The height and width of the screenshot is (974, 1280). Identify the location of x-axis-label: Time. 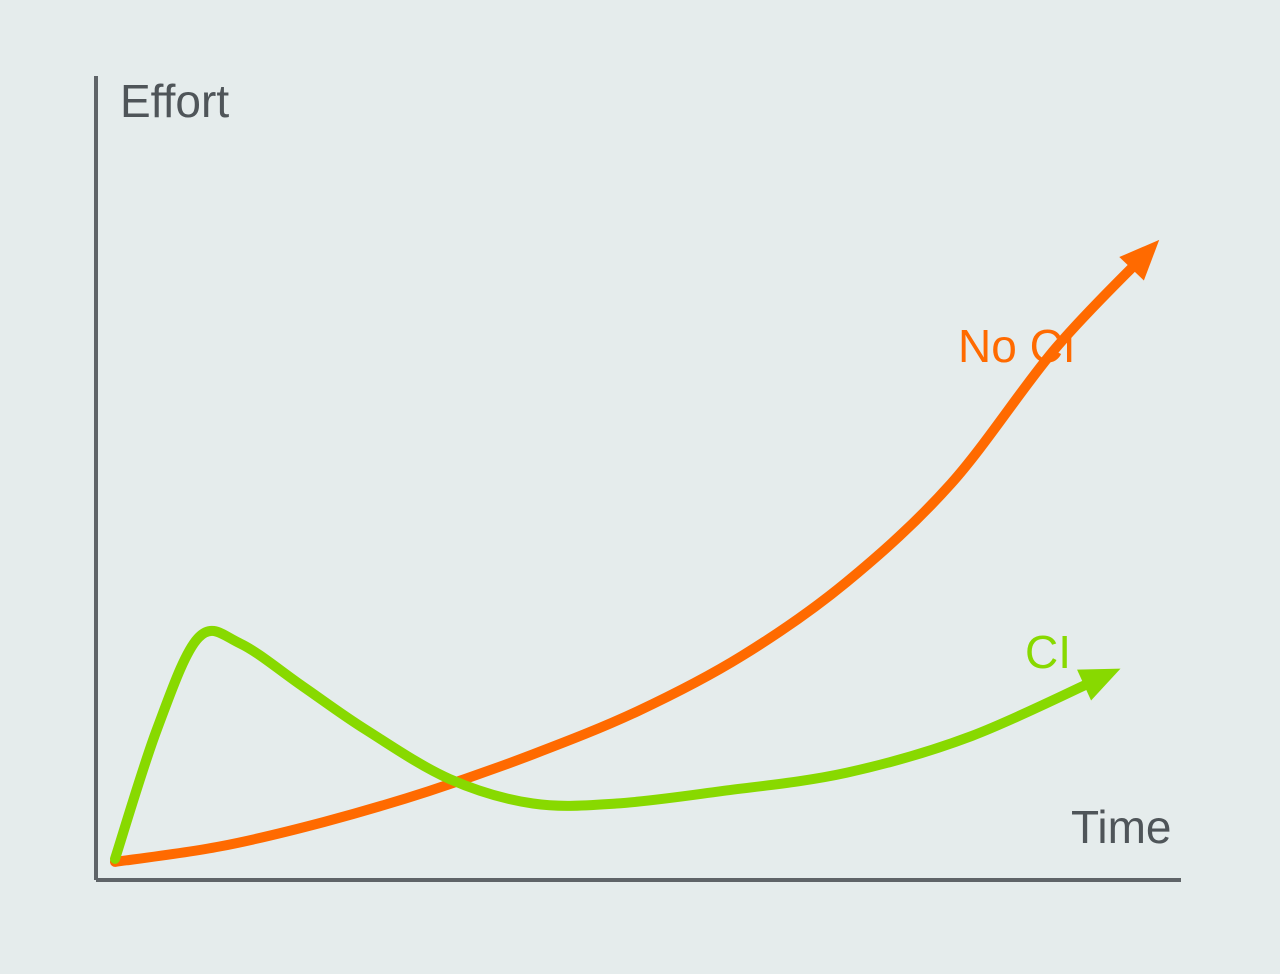
(1121, 827).